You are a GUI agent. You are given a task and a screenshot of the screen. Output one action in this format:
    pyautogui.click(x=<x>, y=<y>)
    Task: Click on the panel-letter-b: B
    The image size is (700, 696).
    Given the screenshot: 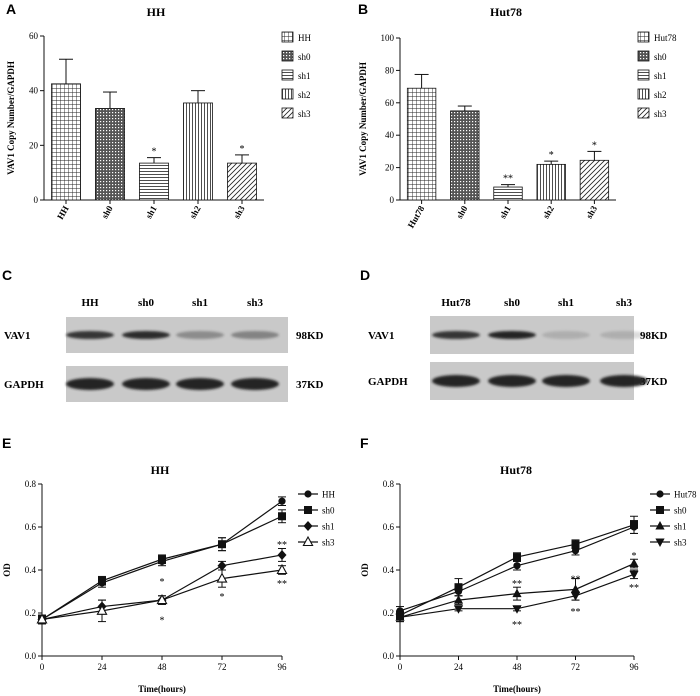 What is the action you would take?
    pyautogui.click(x=363, y=9)
    